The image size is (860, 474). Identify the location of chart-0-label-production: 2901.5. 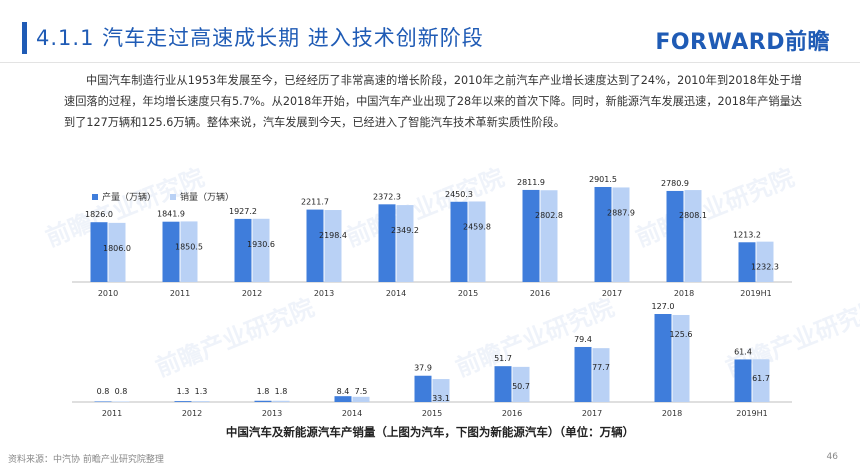
(603, 179).